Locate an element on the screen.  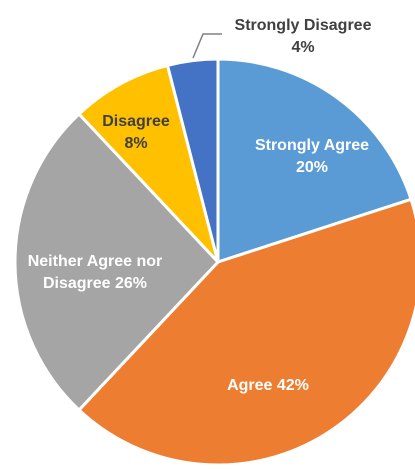
data-label-disagree: Disagree 8% is located at coordinates (136, 132).